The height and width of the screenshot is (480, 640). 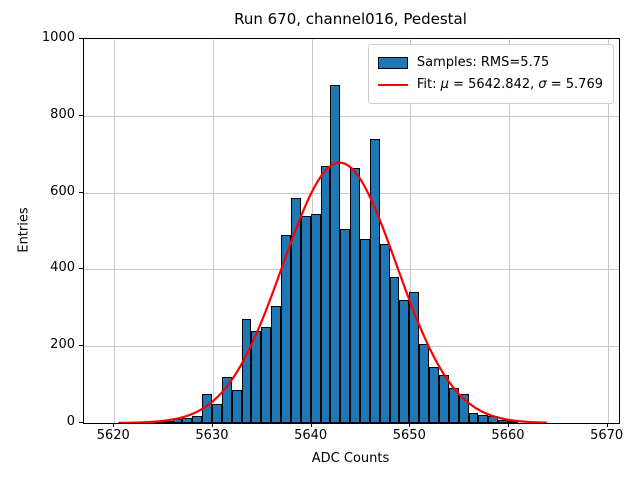 What do you see at coordinates (70, 421) in the screenshot?
I see `y-tick-label: 0` at bounding box center [70, 421].